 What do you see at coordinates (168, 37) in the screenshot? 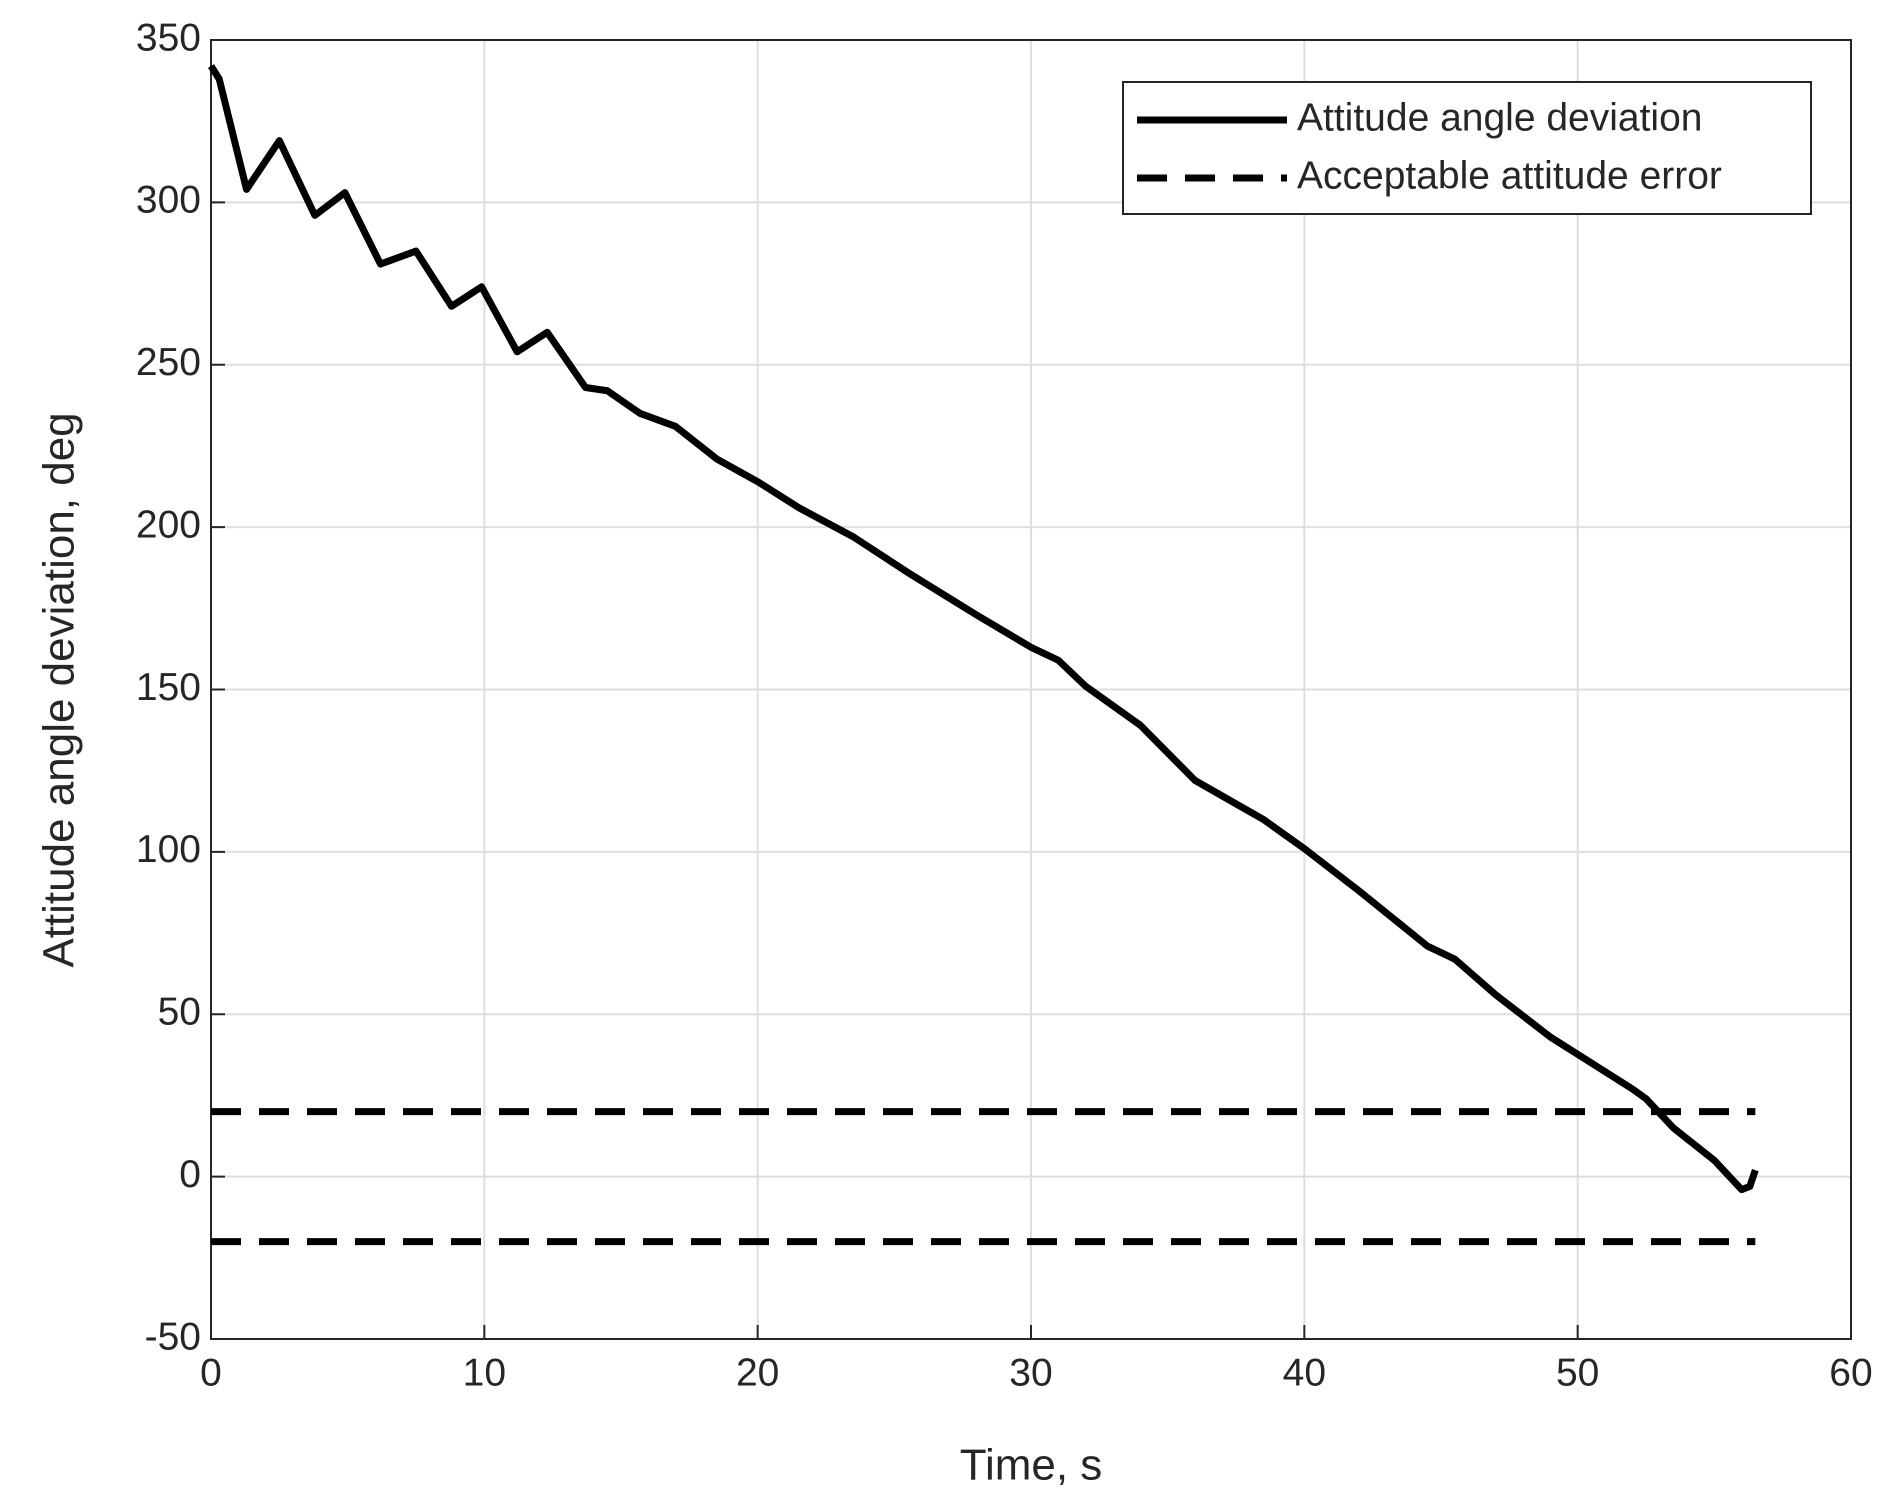
I see `y-tick-label: 350` at bounding box center [168, 37].